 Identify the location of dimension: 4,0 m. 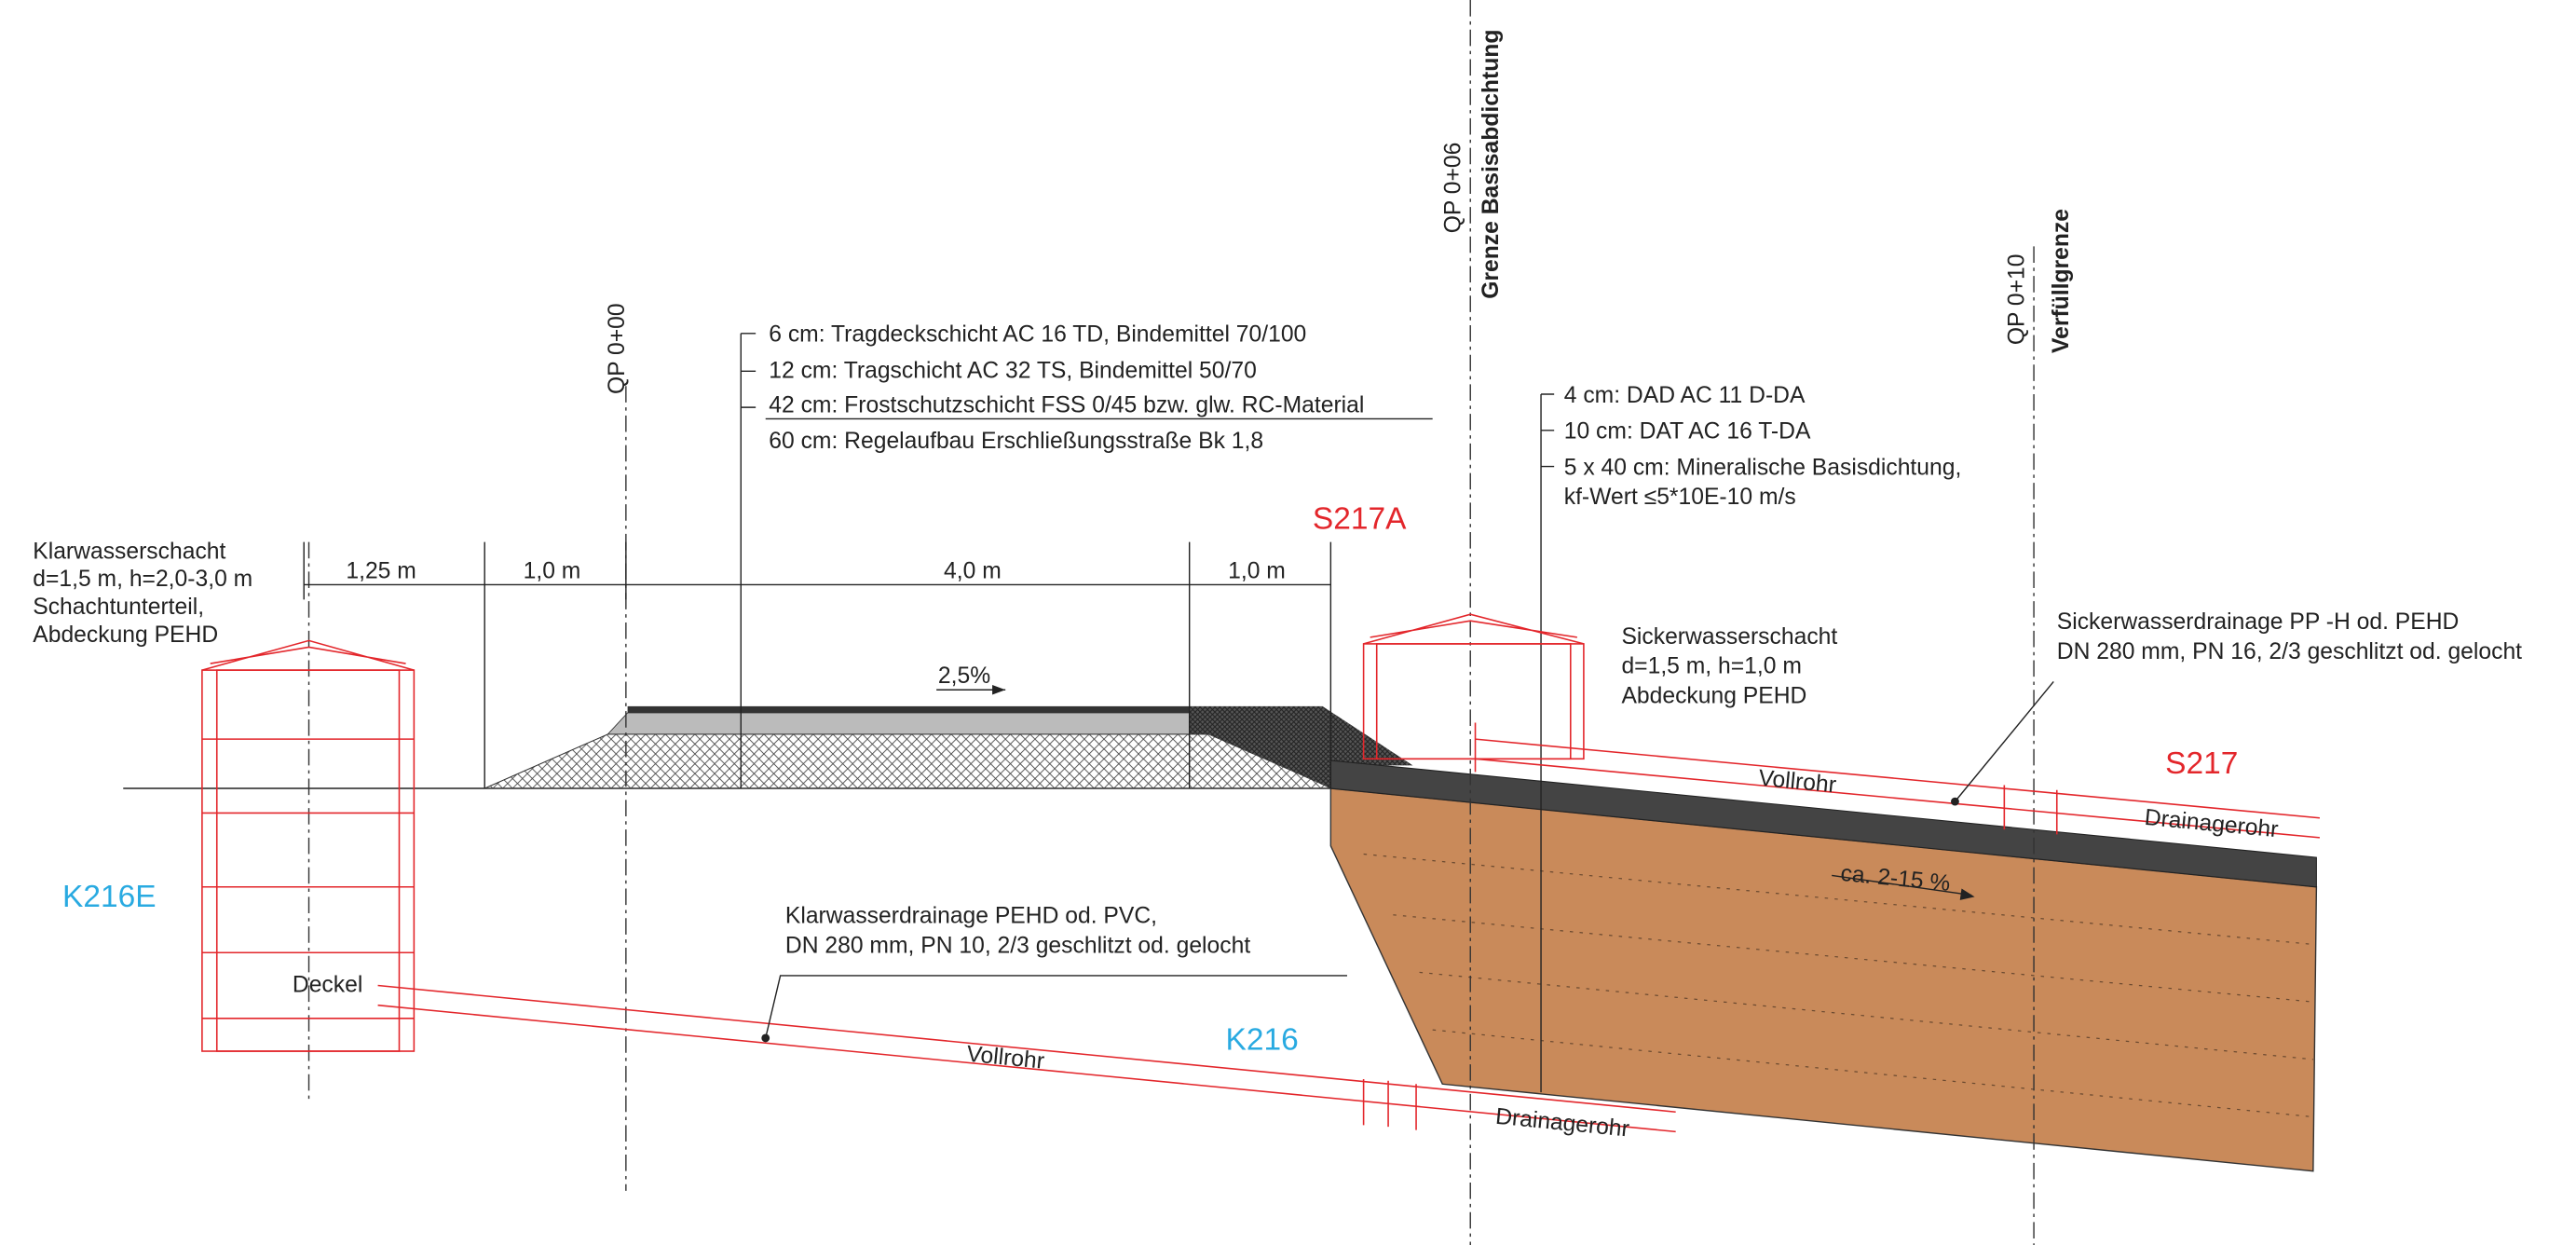
(973, 571).